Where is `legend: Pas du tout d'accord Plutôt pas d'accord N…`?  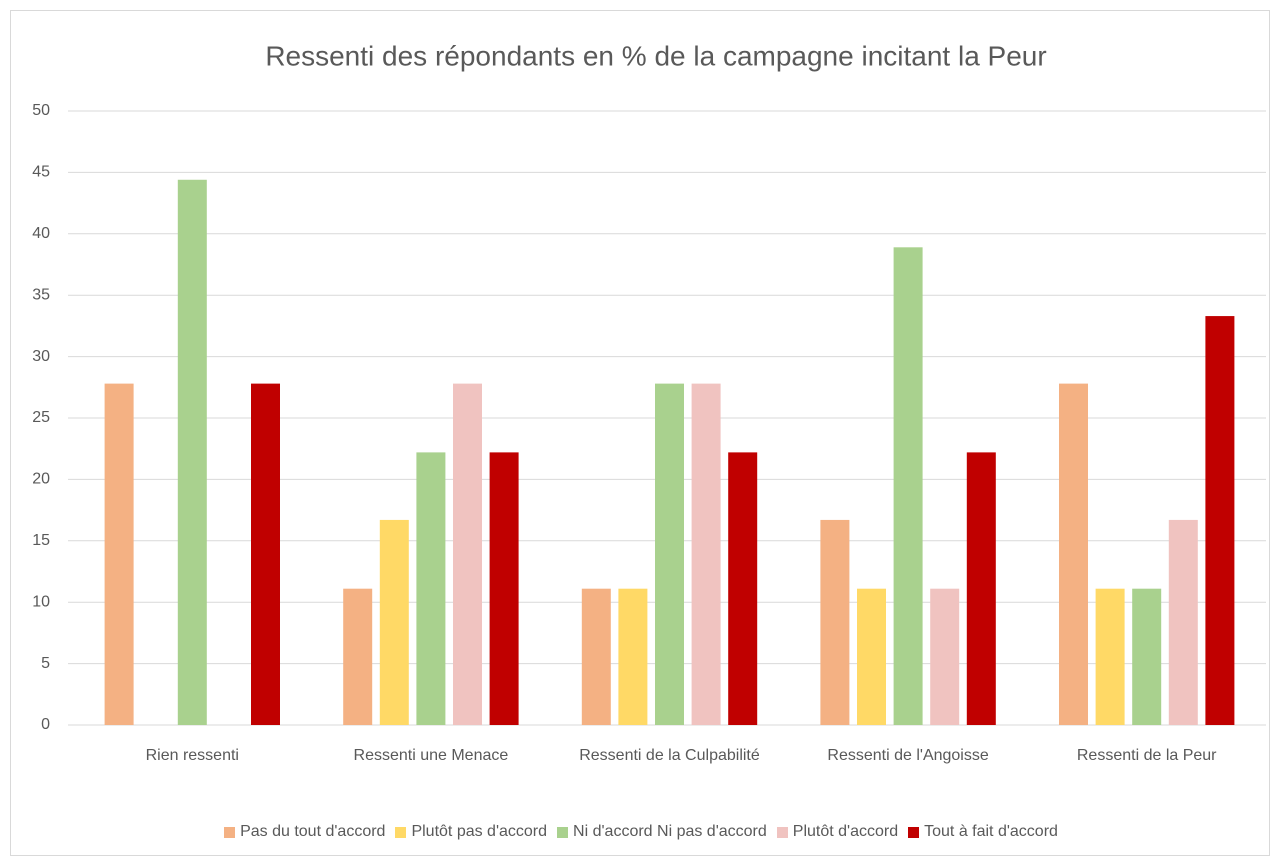
legend: Pas du tout d'accord Plutôt pas d'accord N… is located at coordinates (641, 832).